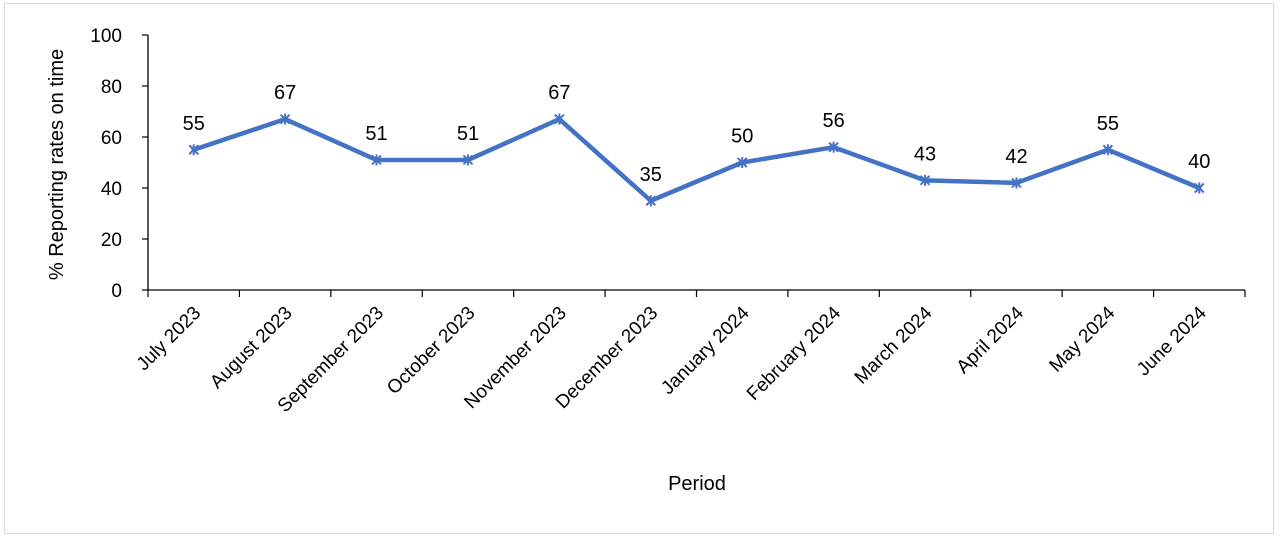  Describe the element at coordinates (697, 484) in the screenshot. I see `x-axis-title: Period` at that location.